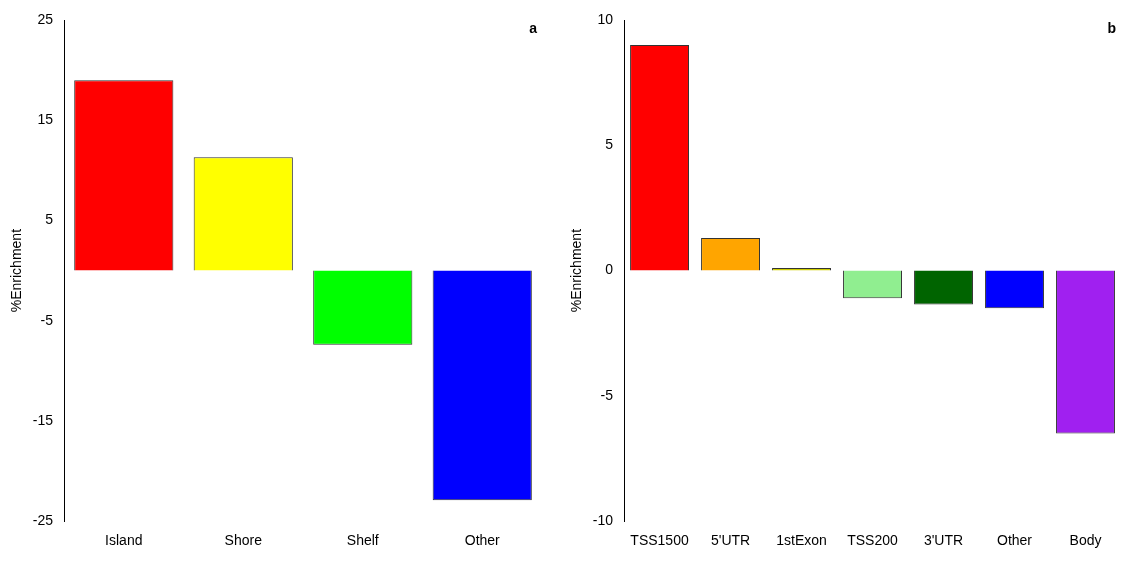 The image size is (1139, 572). Describe the element at coordinates (603, 520) in the screenshot. I see `y-tick-label: -10` at that location.